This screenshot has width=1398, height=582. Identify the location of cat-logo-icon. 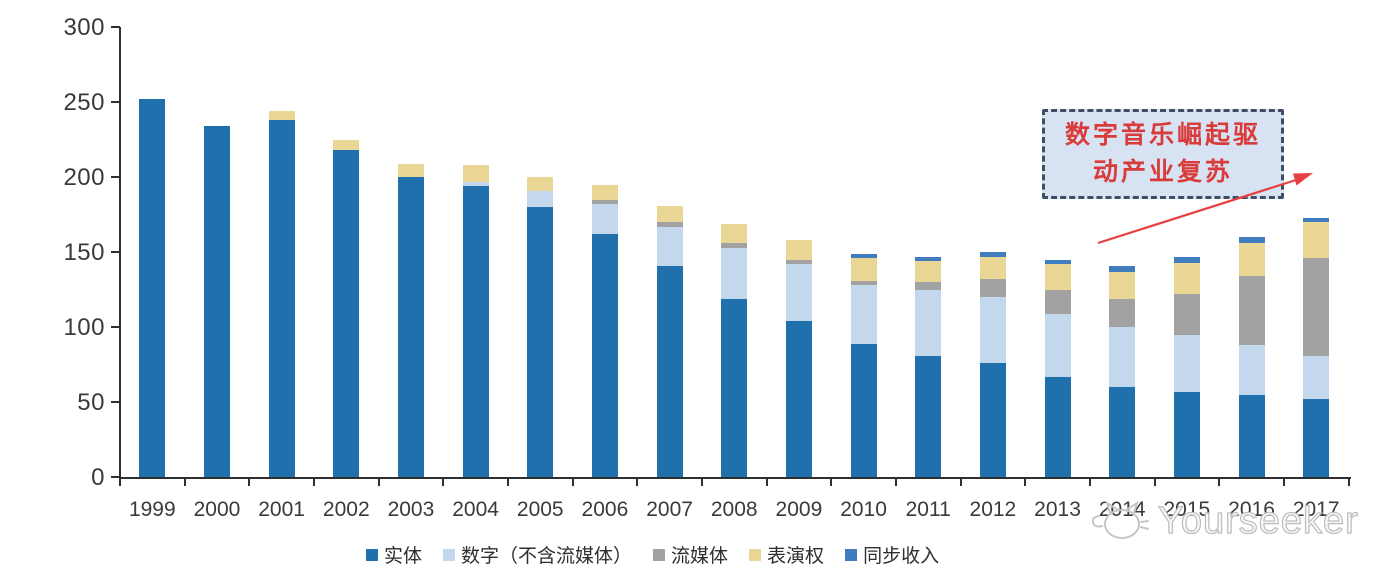
(1120, 519).